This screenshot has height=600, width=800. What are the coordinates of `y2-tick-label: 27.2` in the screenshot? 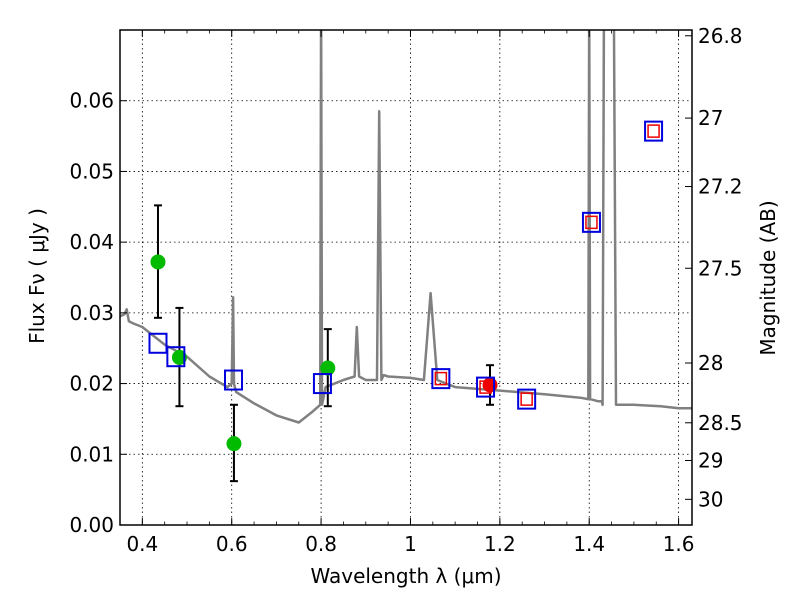 It's located at (720, 187).